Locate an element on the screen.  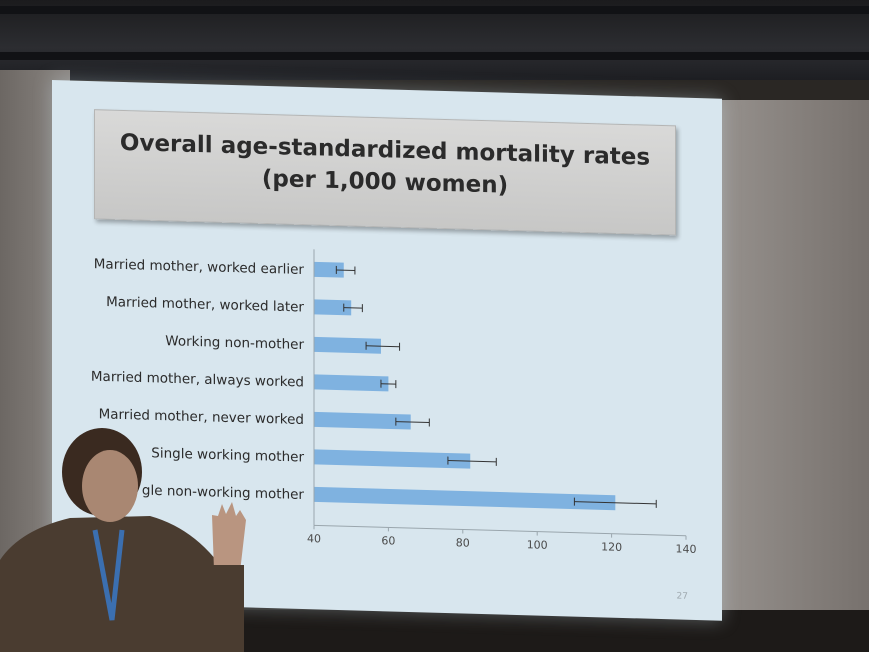
slide-page-number: 27 is located at coordinates (682, 596).